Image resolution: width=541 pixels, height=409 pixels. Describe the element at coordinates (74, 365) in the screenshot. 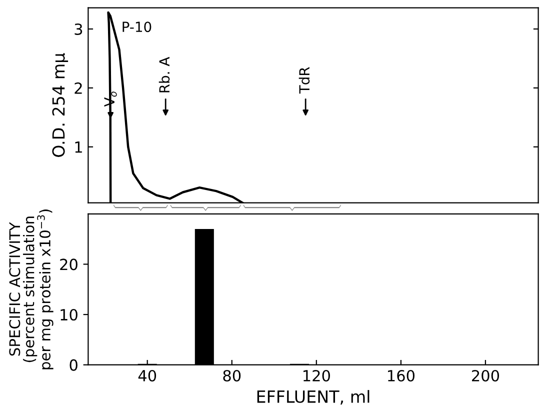

I see `y-tick-label: 0` at that location.